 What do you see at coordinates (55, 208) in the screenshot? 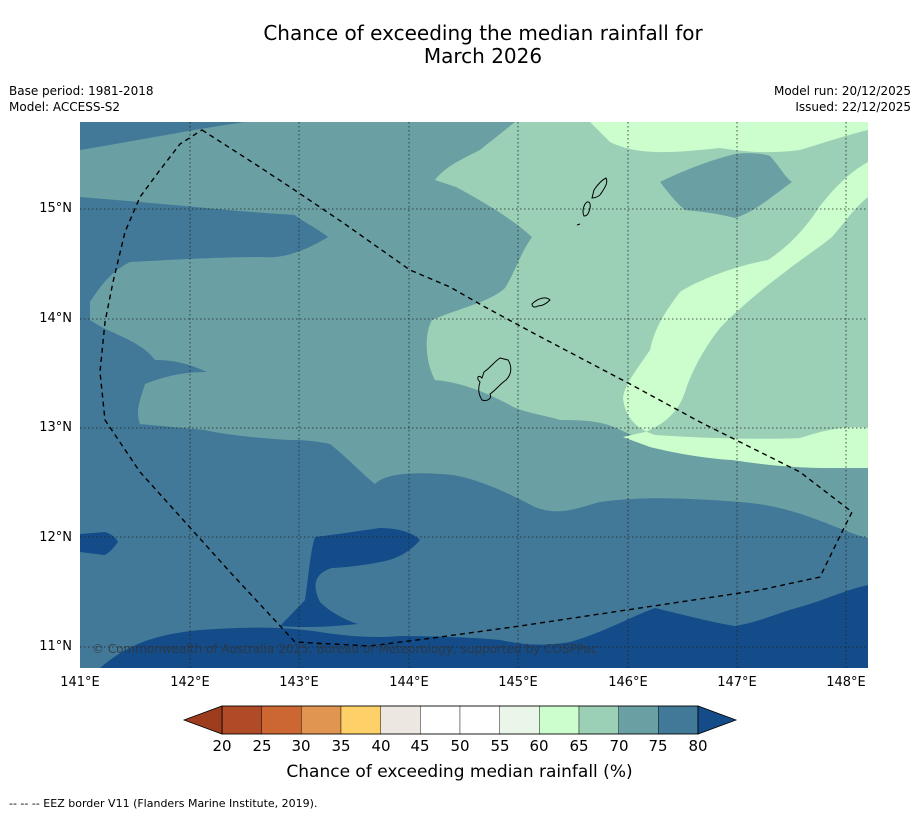
I see `lat-label-15n: 15°N` at bounding box center [55, 208].